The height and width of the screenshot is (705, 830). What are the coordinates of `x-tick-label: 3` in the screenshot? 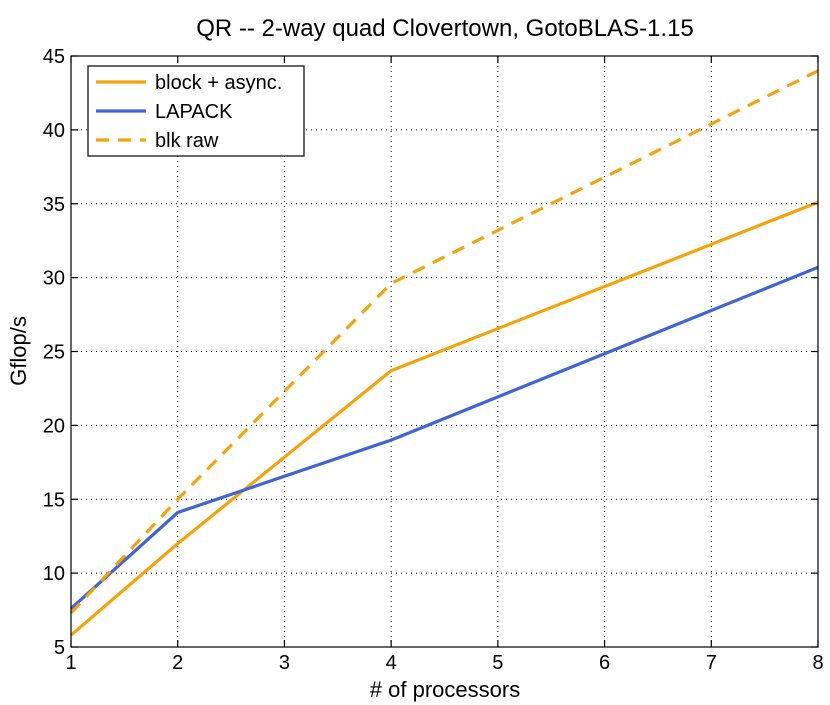 It's located at (284, 663).